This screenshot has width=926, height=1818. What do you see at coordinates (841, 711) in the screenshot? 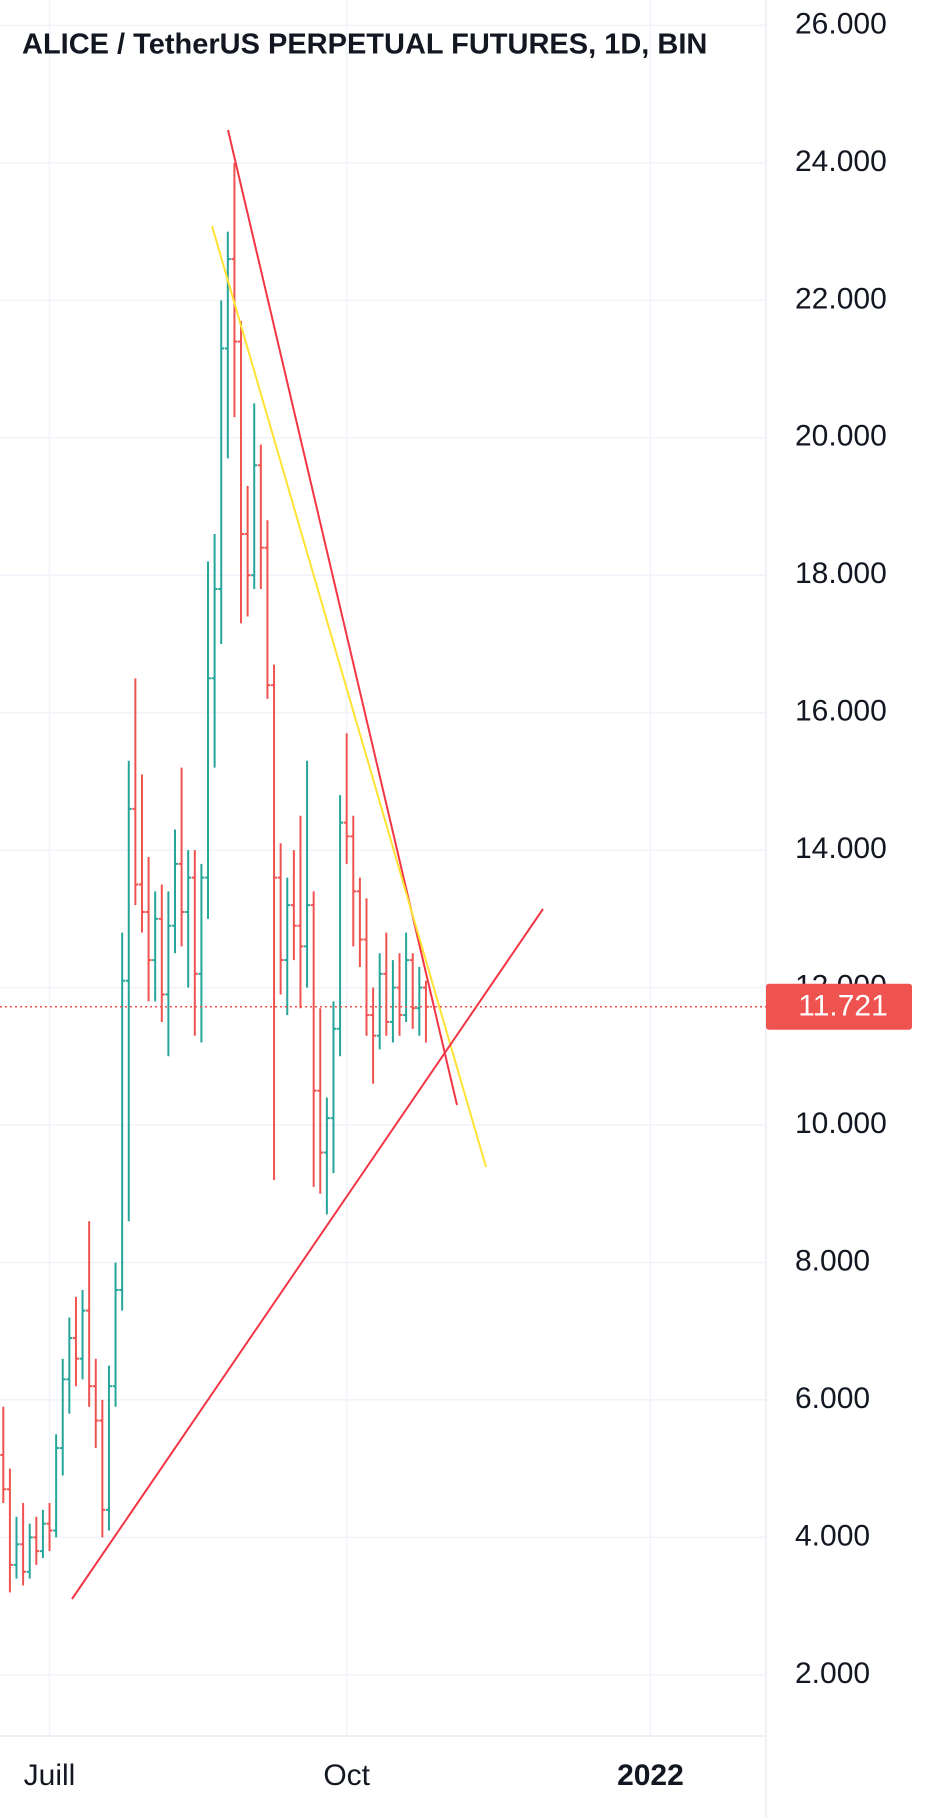
I see `y-tick-label: 16.000` at bounding box center [841, 711].